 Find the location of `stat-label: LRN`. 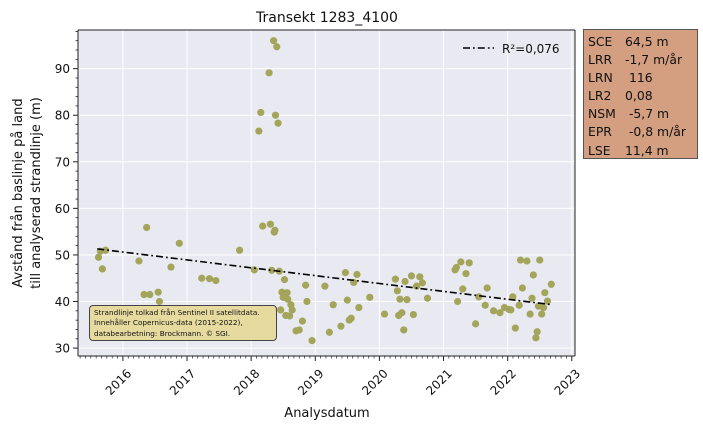

stat-label: LRN is located at coordinates (600, 78).